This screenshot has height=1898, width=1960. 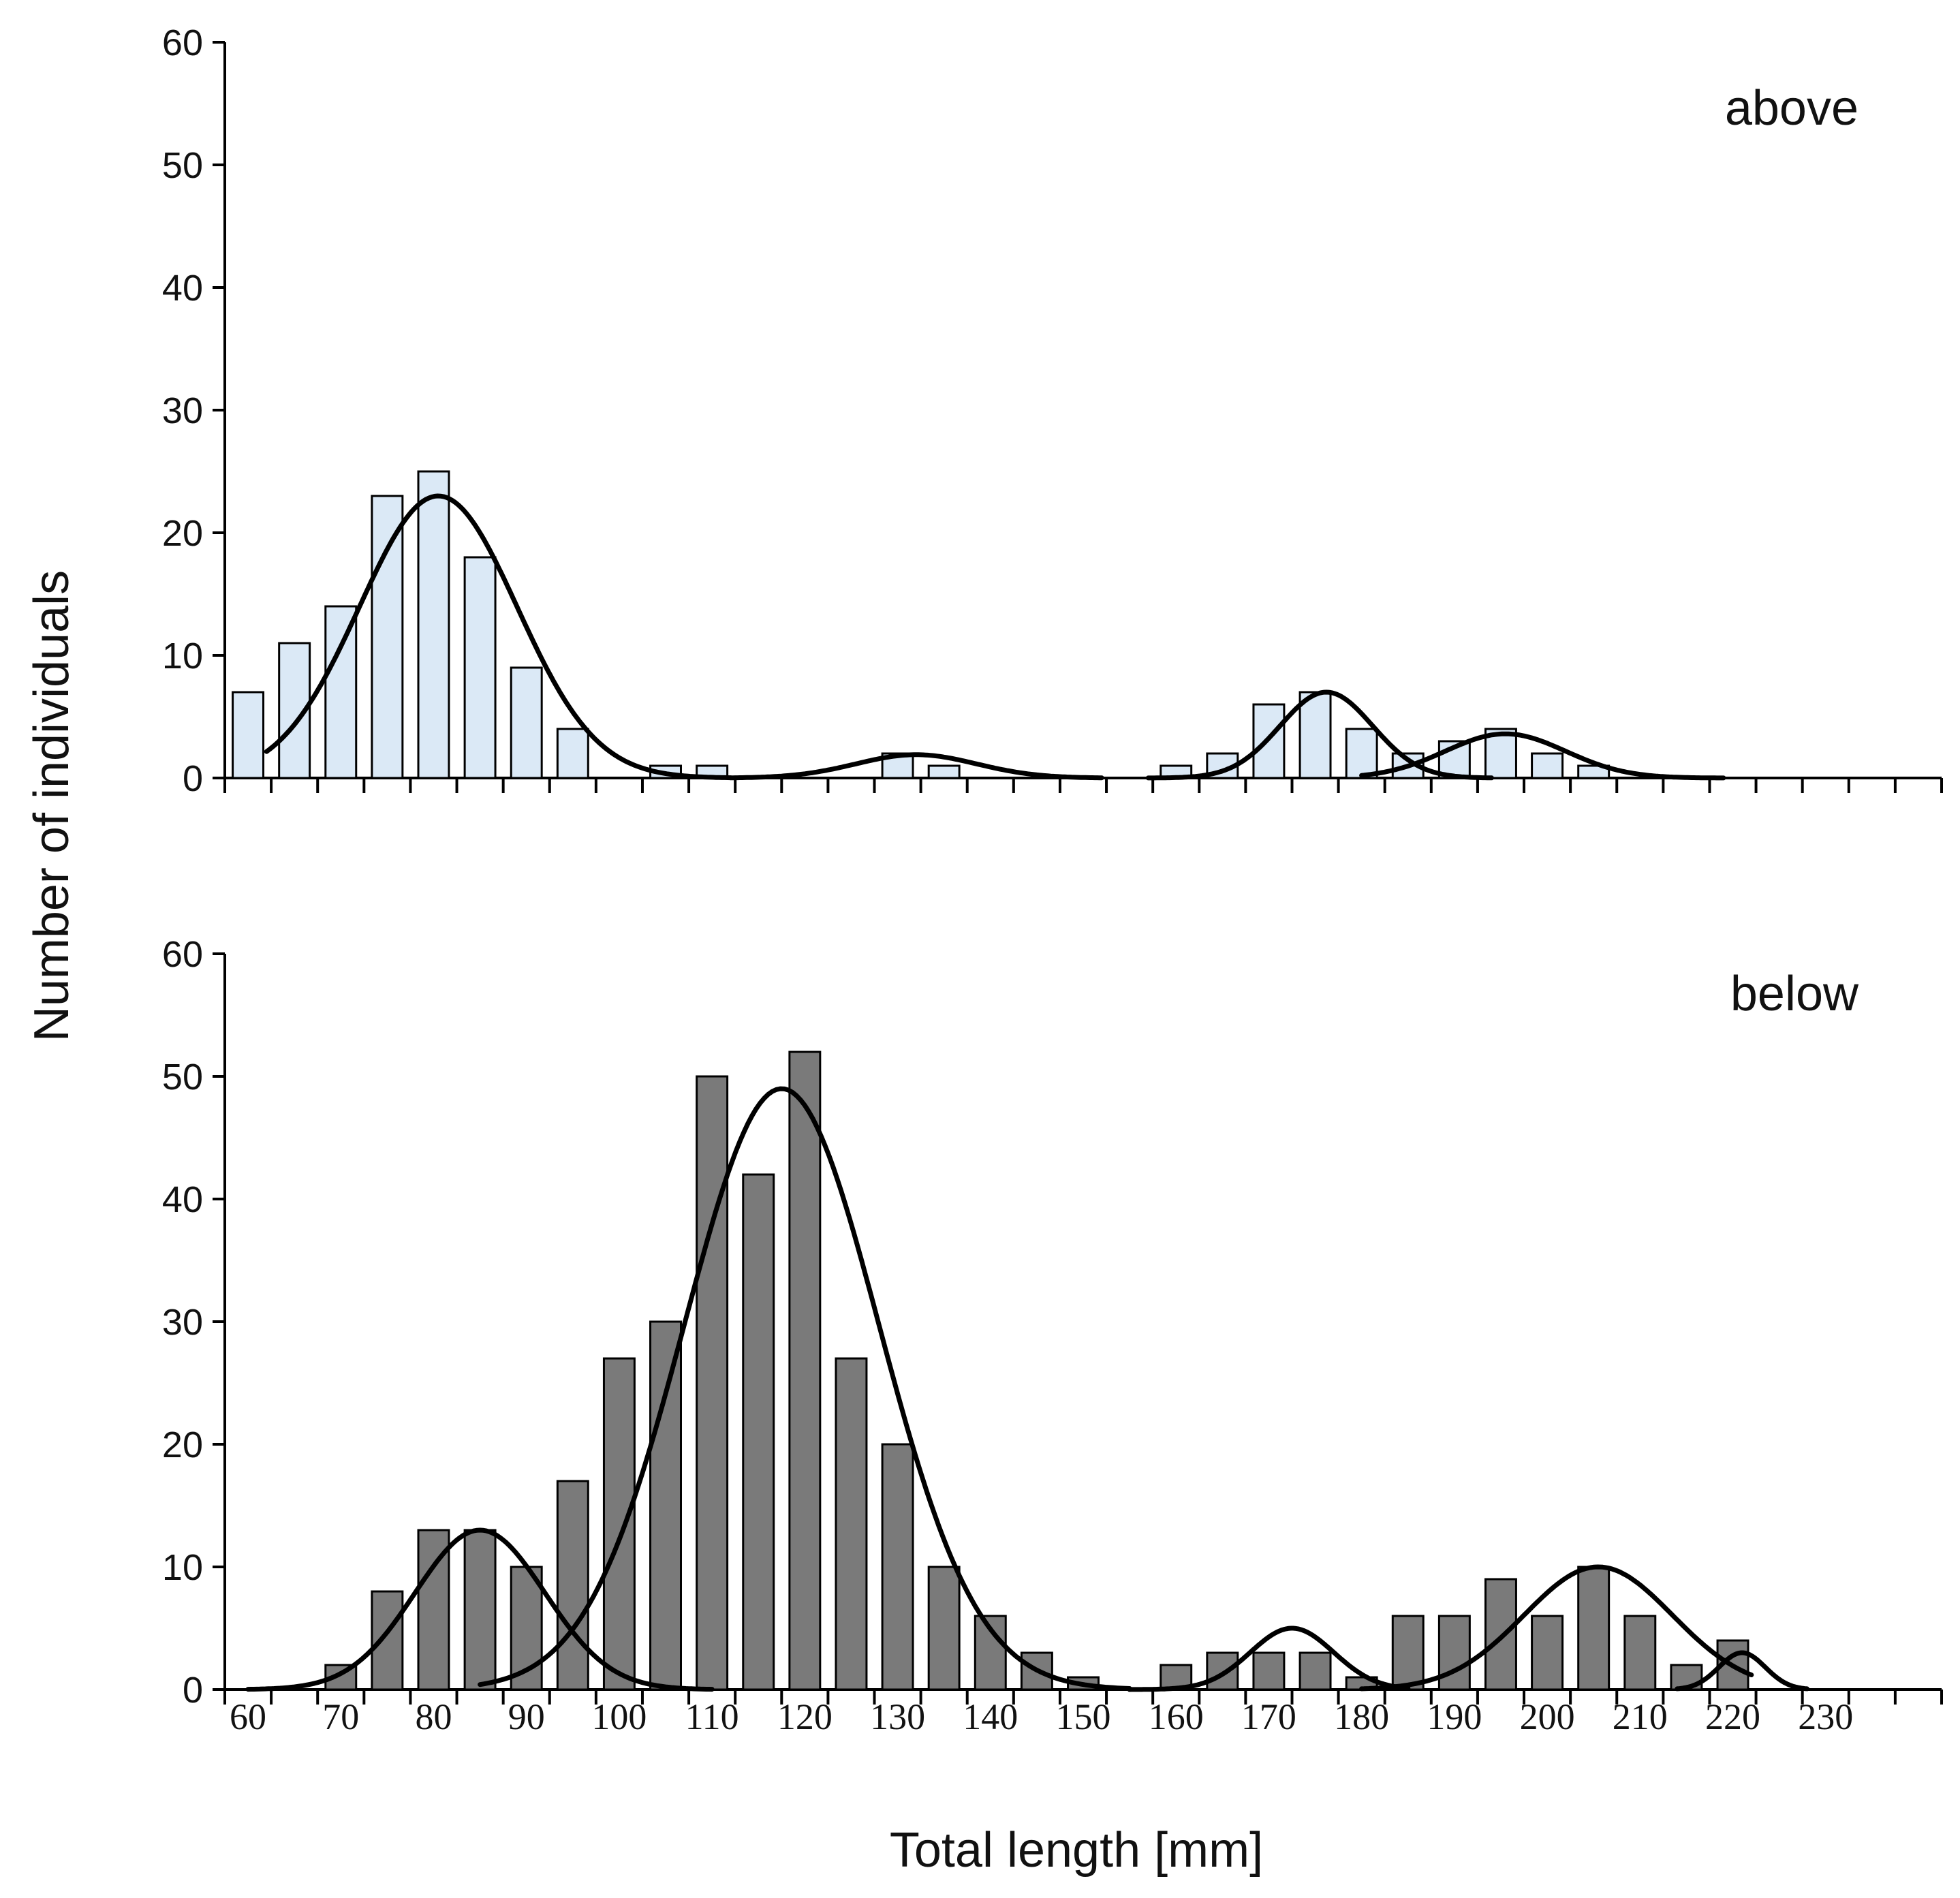 What do you see at coordinates (1083, 1716) in the screenshot?
I see `x-tick-label: 150` at bounding box center [1083, 1716].